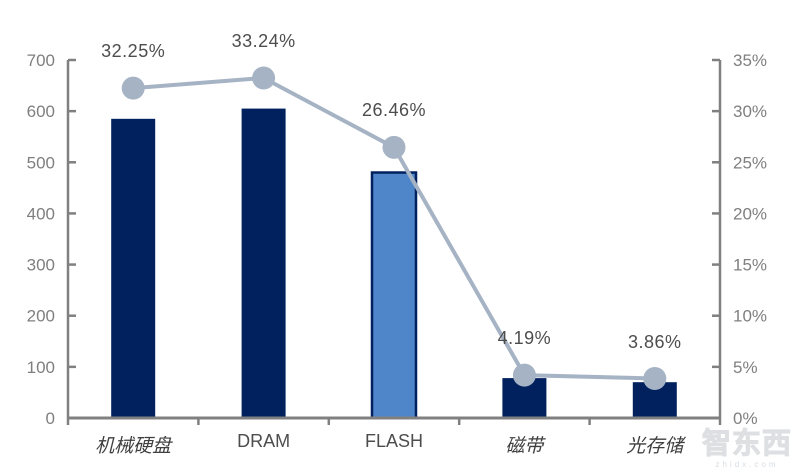 The height and width of the screenshot is (471, 800). What do you see at coordinates (41, 316) in the screenshot?
I see `left-axis-tick-label: 200` at bounding box center [41, 316].